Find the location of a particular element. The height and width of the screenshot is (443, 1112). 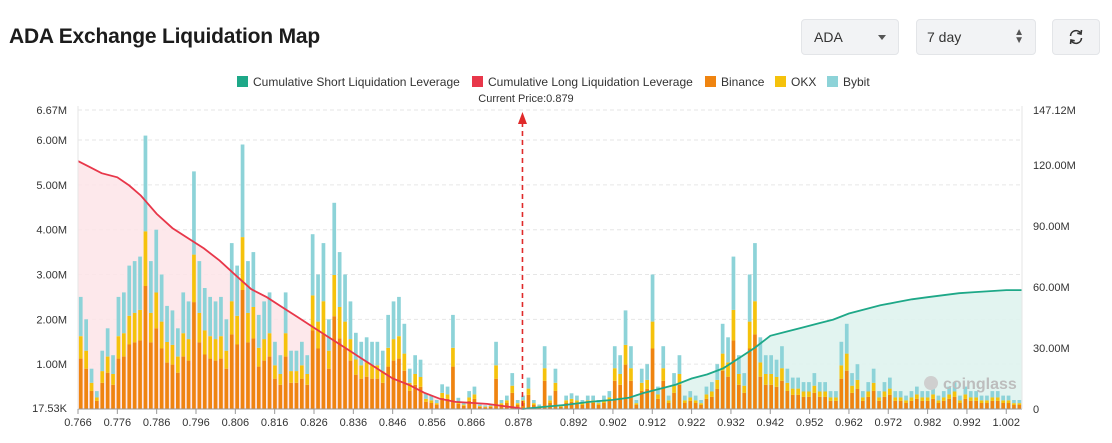

y-right-tick-label: 90.00M is located at coordinates (1051, 227).